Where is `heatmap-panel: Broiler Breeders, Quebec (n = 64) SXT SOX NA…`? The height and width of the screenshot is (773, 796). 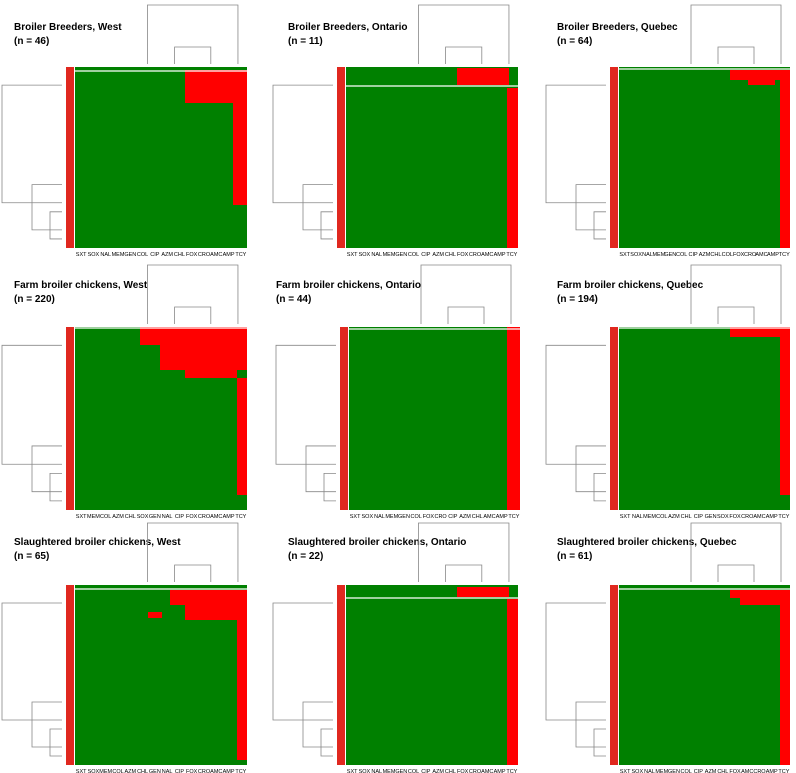 heatmap-panel: Broiler Breeders, Quebec (n = 64) SXT SOX NA… is located at coordinates (667, 131).